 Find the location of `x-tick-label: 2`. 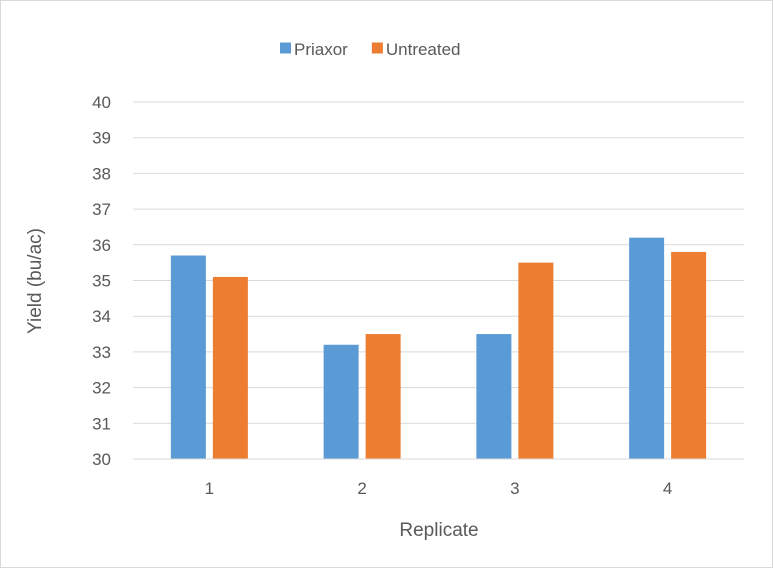

x-tick-label: 2 is located at coordinates (361, 488).